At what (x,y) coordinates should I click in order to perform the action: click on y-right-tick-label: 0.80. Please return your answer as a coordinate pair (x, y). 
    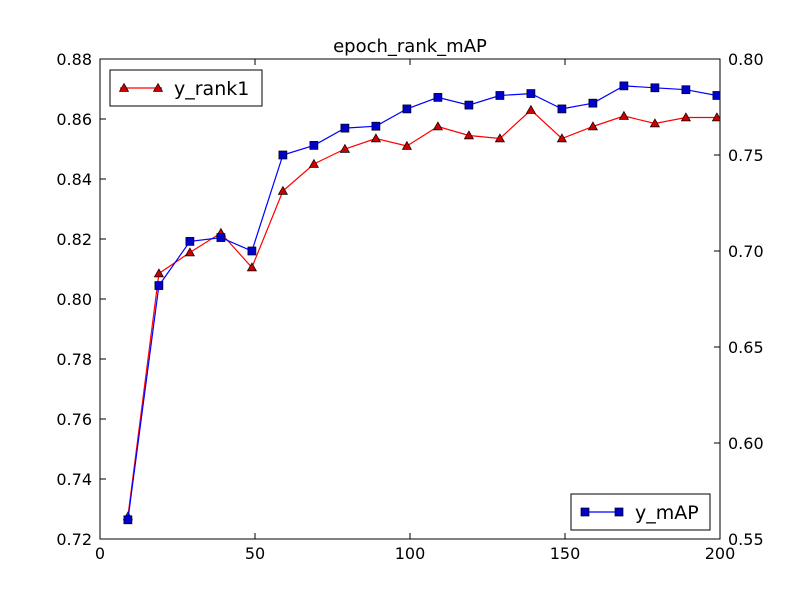
    Looking at the image, I should click on (746, 59).